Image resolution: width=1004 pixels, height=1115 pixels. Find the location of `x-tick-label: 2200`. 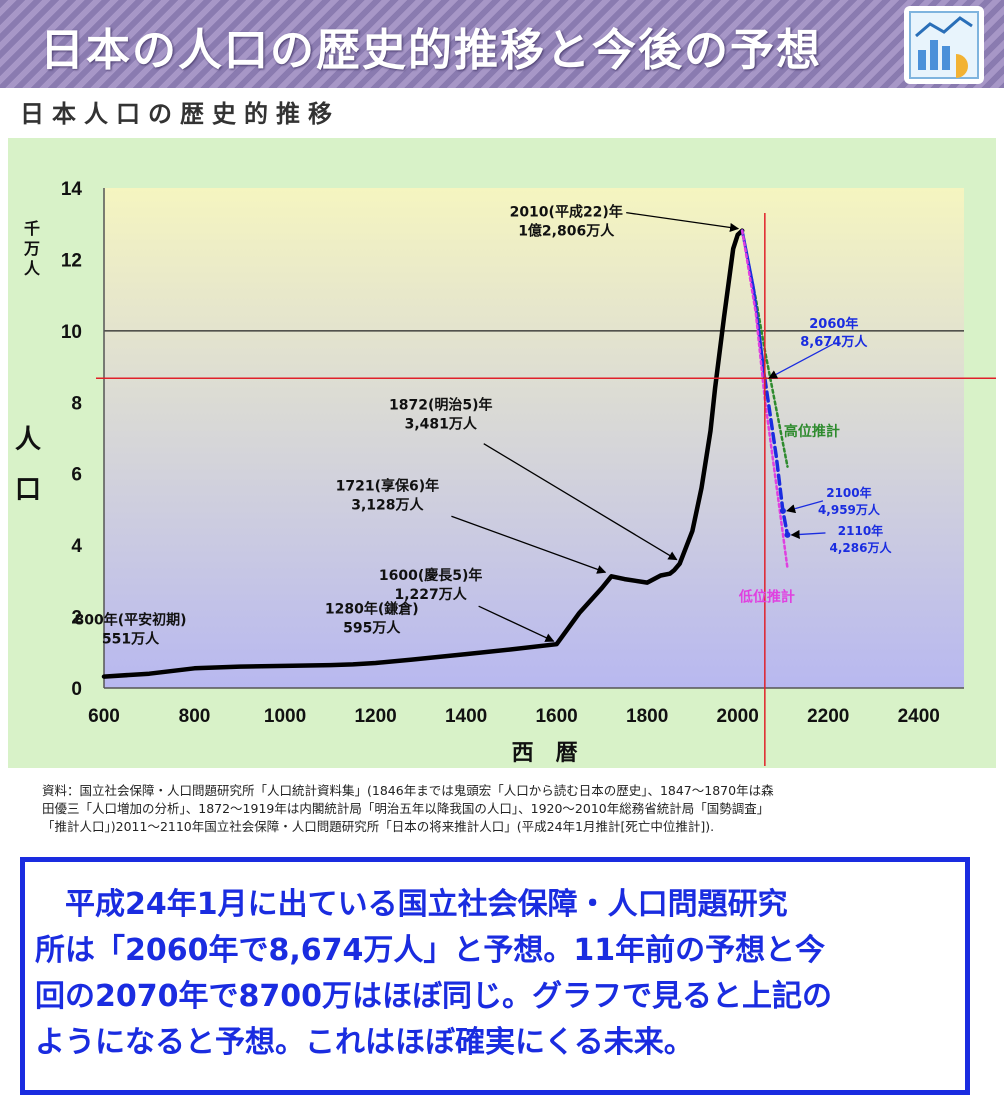

x-tick-label: 2200 is located at coordinates (828, 716).